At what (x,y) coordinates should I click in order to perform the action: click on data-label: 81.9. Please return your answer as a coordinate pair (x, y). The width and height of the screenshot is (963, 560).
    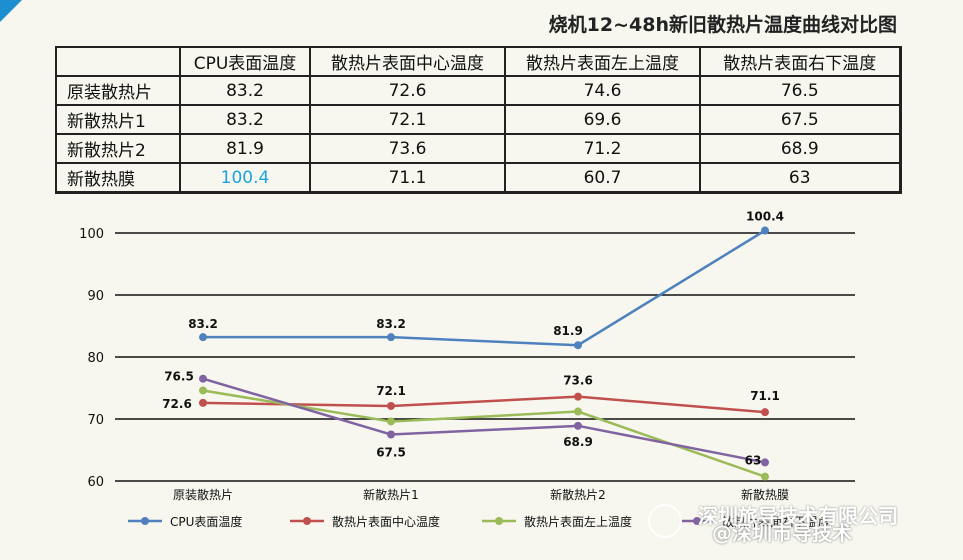
    Looking at the image, I should click on (568, 331).